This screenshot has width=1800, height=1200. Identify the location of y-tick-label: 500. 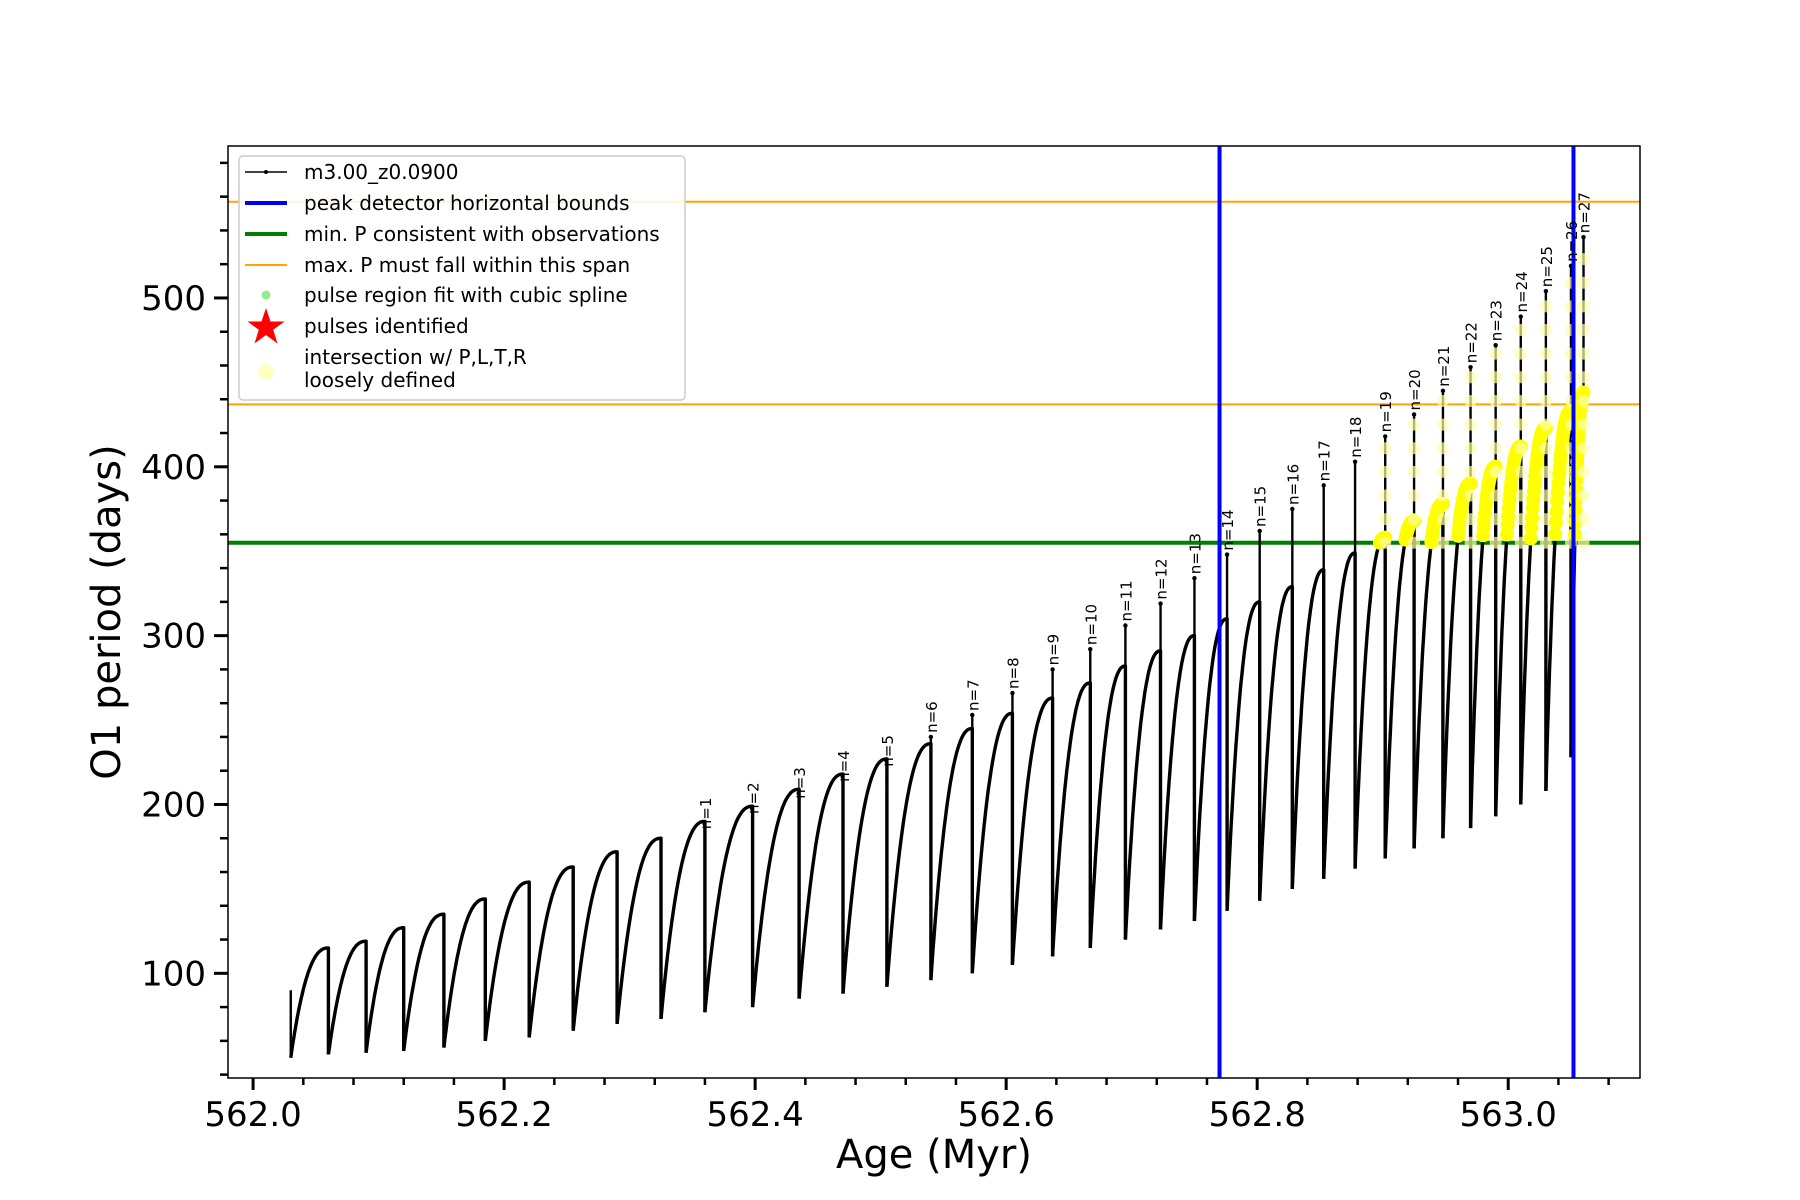
(173, 299).